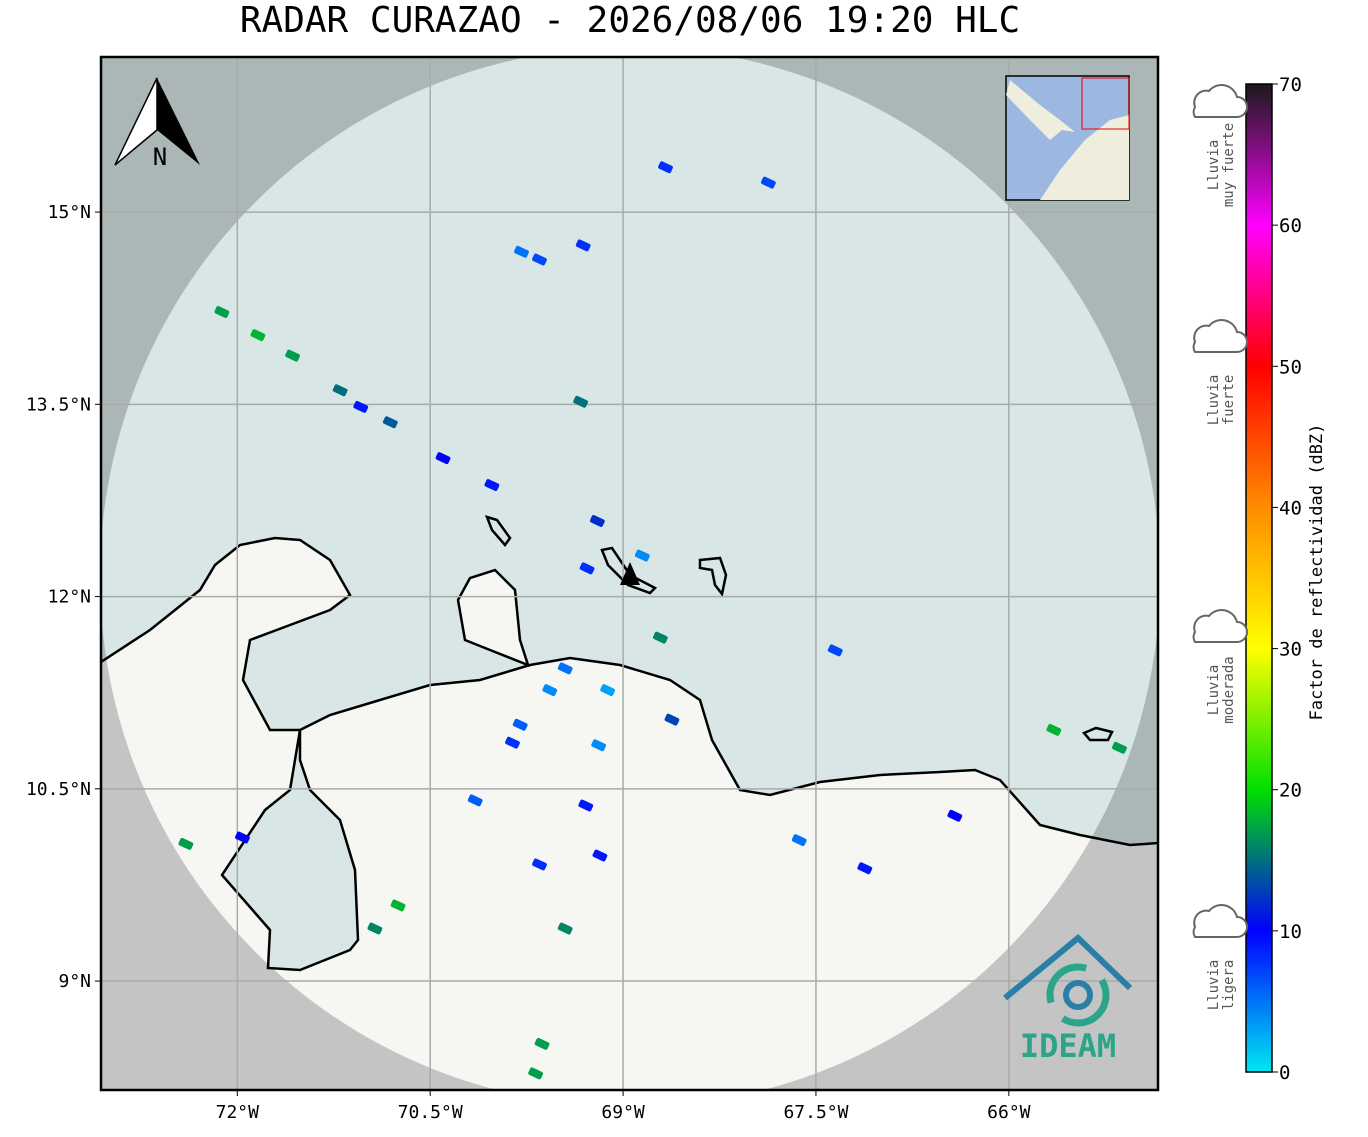  What do you see at coordinates (1229, 165) in the screenshot?
I see `legend-label: muy fuerte` at bounding box center [1229, 165].